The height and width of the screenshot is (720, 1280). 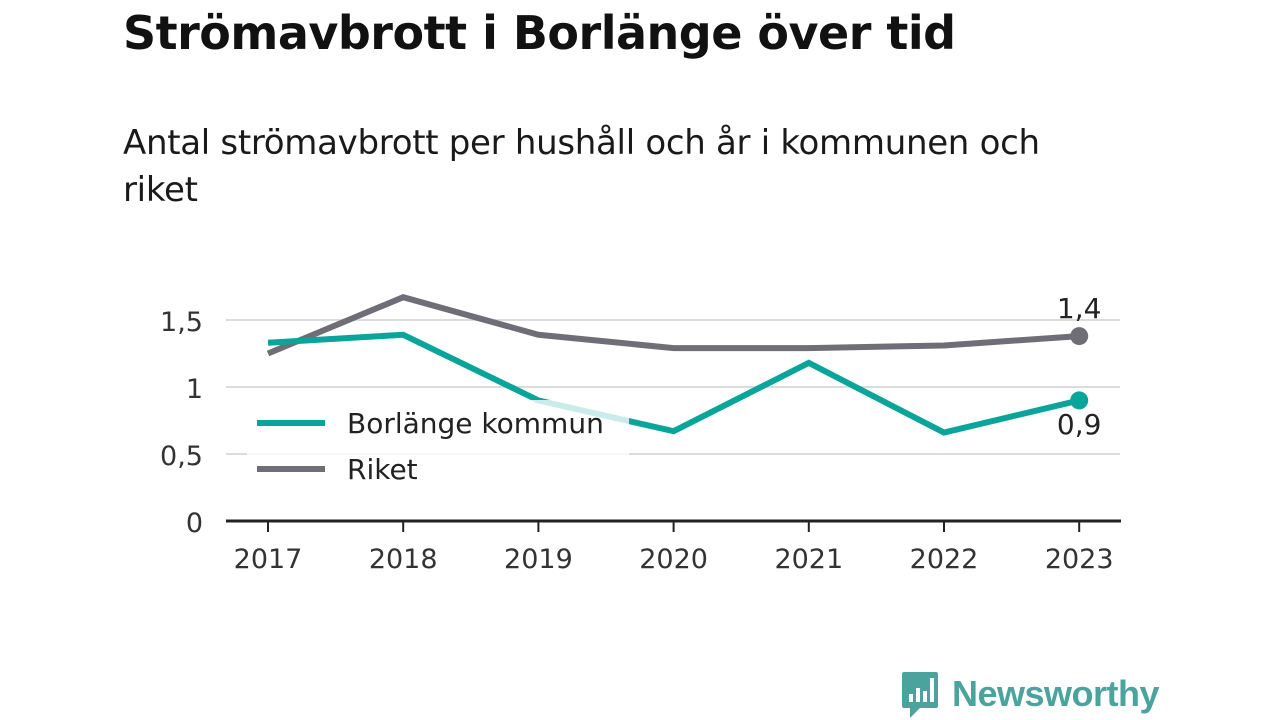 What do you see at coordinates (268, 559) in the screenshot?
I see `x-tick-label: 2017` at bounding box center [268, 559].